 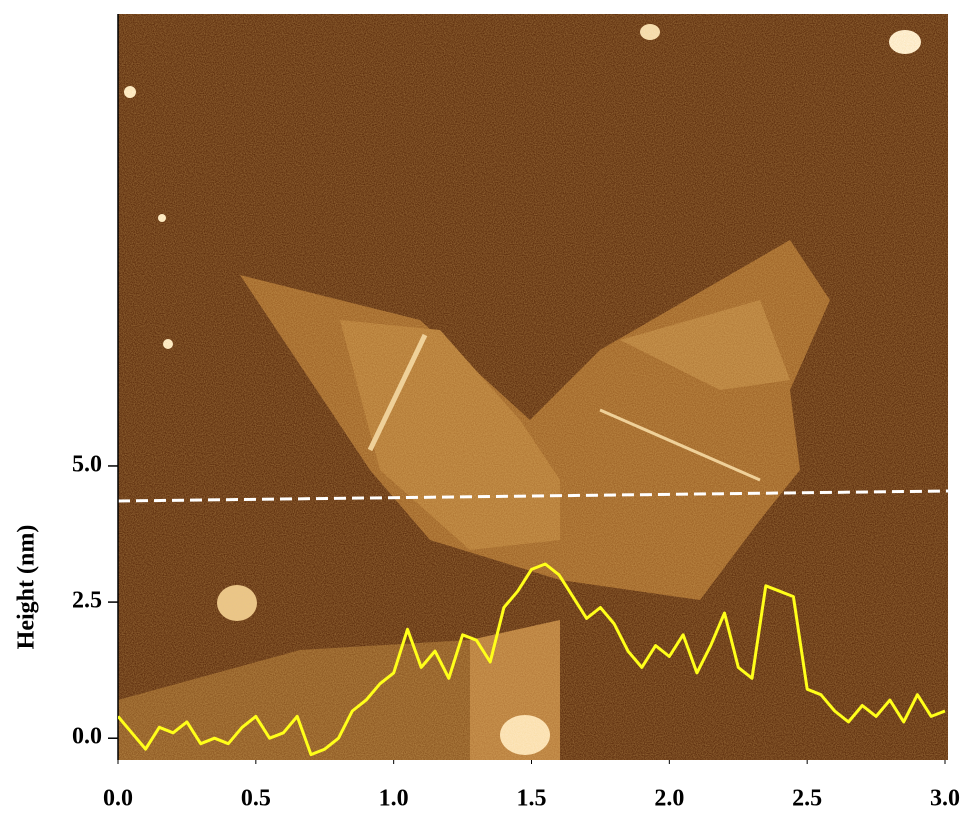 I want to click on x-tick-label: 0.5, so click(x=256, y=799).